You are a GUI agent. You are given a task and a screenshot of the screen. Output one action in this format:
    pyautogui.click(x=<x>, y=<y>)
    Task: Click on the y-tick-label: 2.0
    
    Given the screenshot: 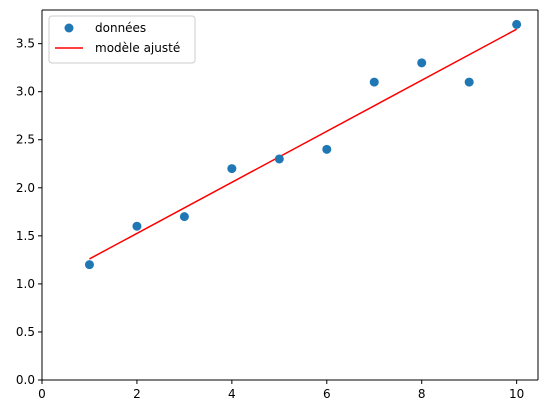 What is the action you would take?
    pyautogui.click(x=25, y=188)
    